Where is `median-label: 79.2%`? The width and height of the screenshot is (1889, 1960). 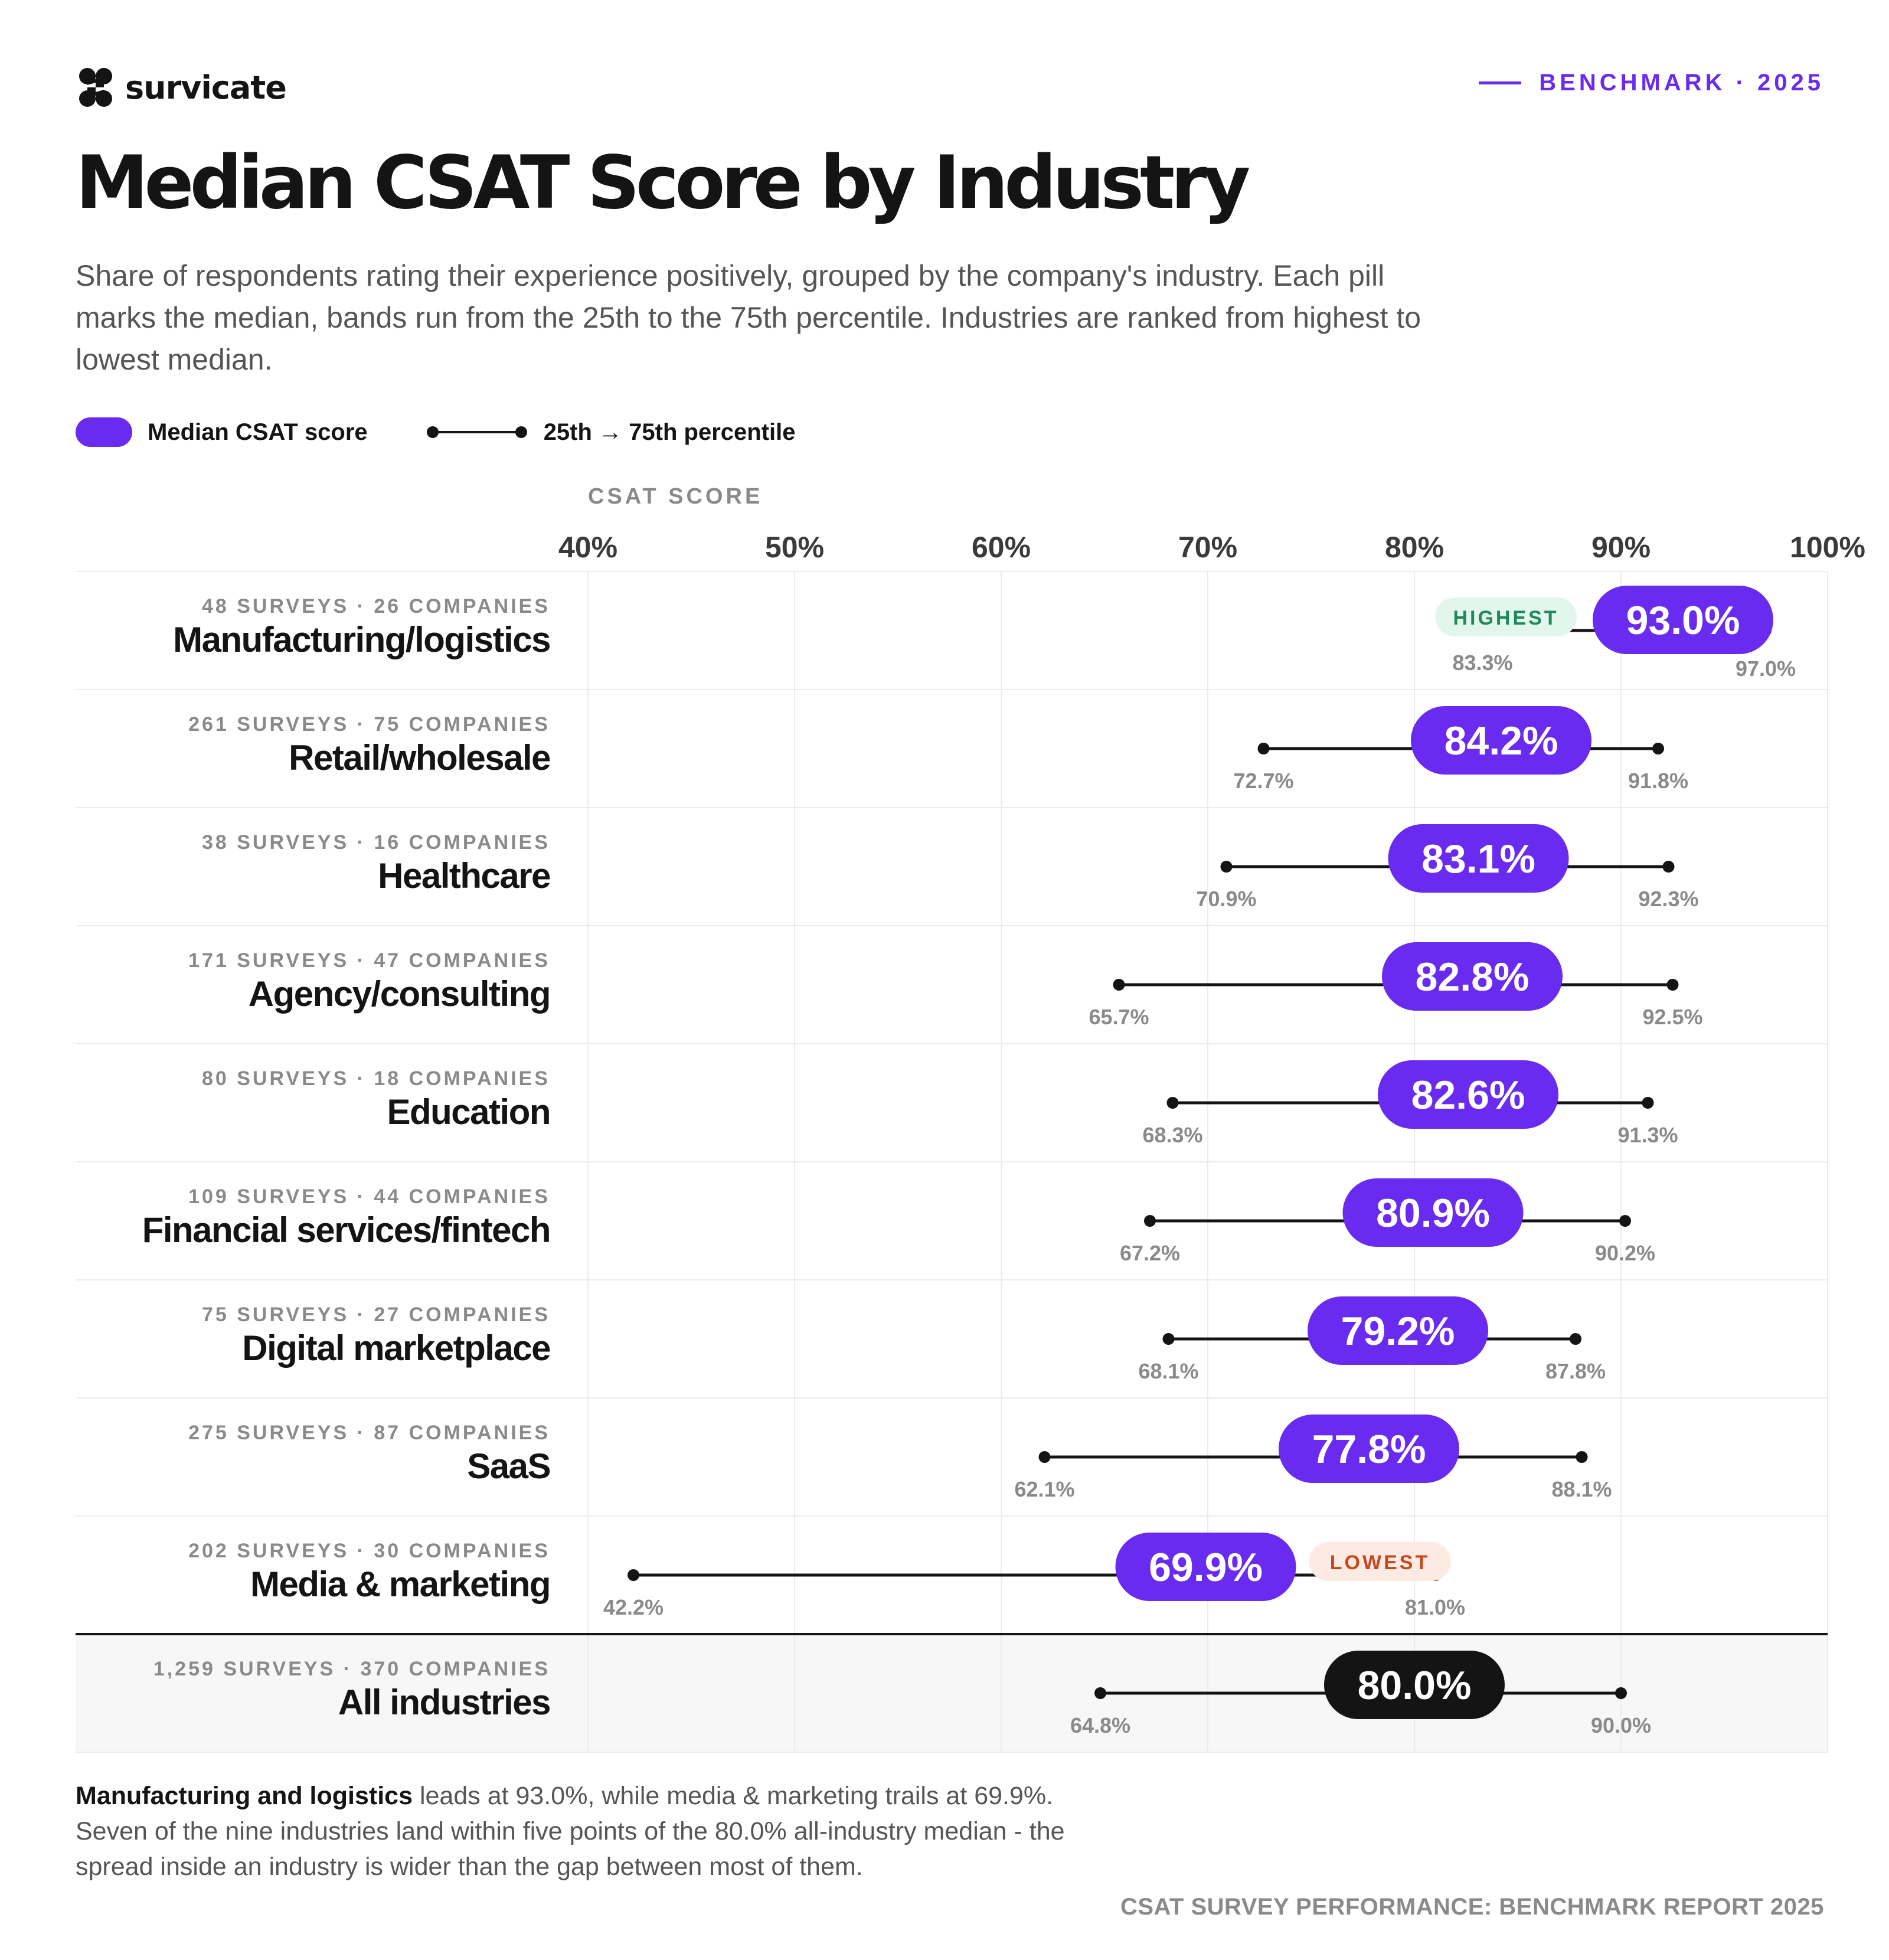
median-label: 79.2% is located at coordinates (1398, 1332).